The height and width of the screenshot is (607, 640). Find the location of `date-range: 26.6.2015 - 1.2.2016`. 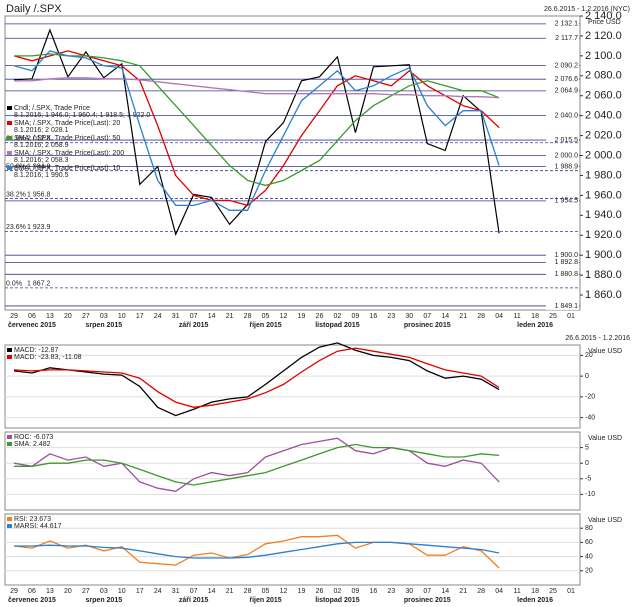

date-range: 26.6.2015 - 1.2.2016 is located at coordinates (597, 338).